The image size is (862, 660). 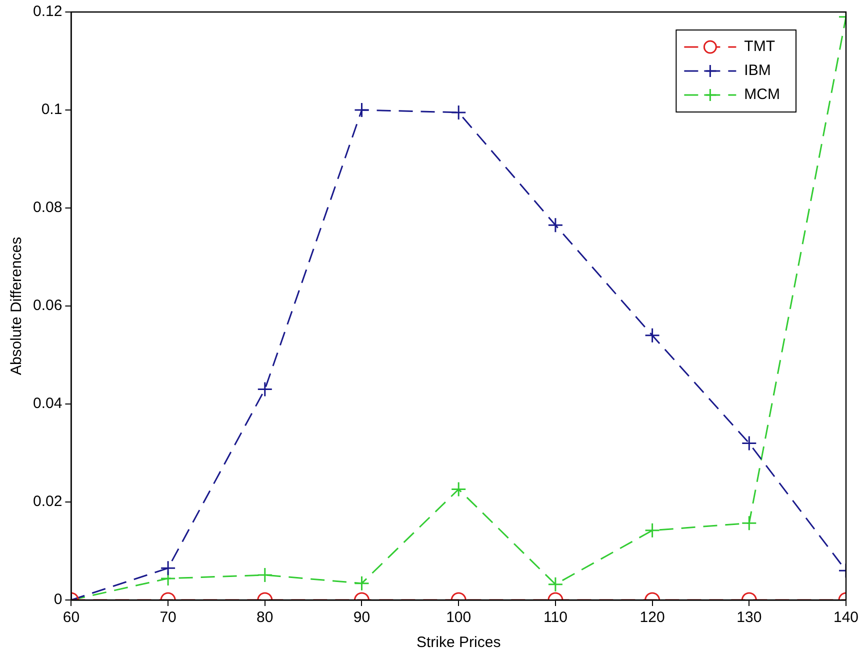 What do you see at coordinates (458, 643) in the screenshot?
I see `x-axis-title: Strike Prices` at bounding box center [458, 643].